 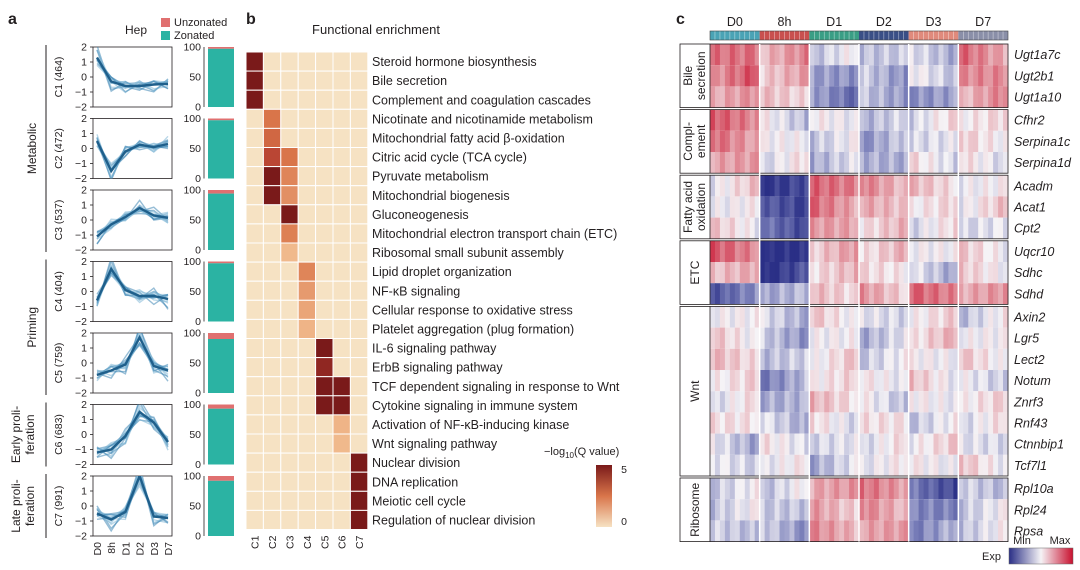 I want to click on bar-axis-tick-label: 100, so click(x=192, y=405).